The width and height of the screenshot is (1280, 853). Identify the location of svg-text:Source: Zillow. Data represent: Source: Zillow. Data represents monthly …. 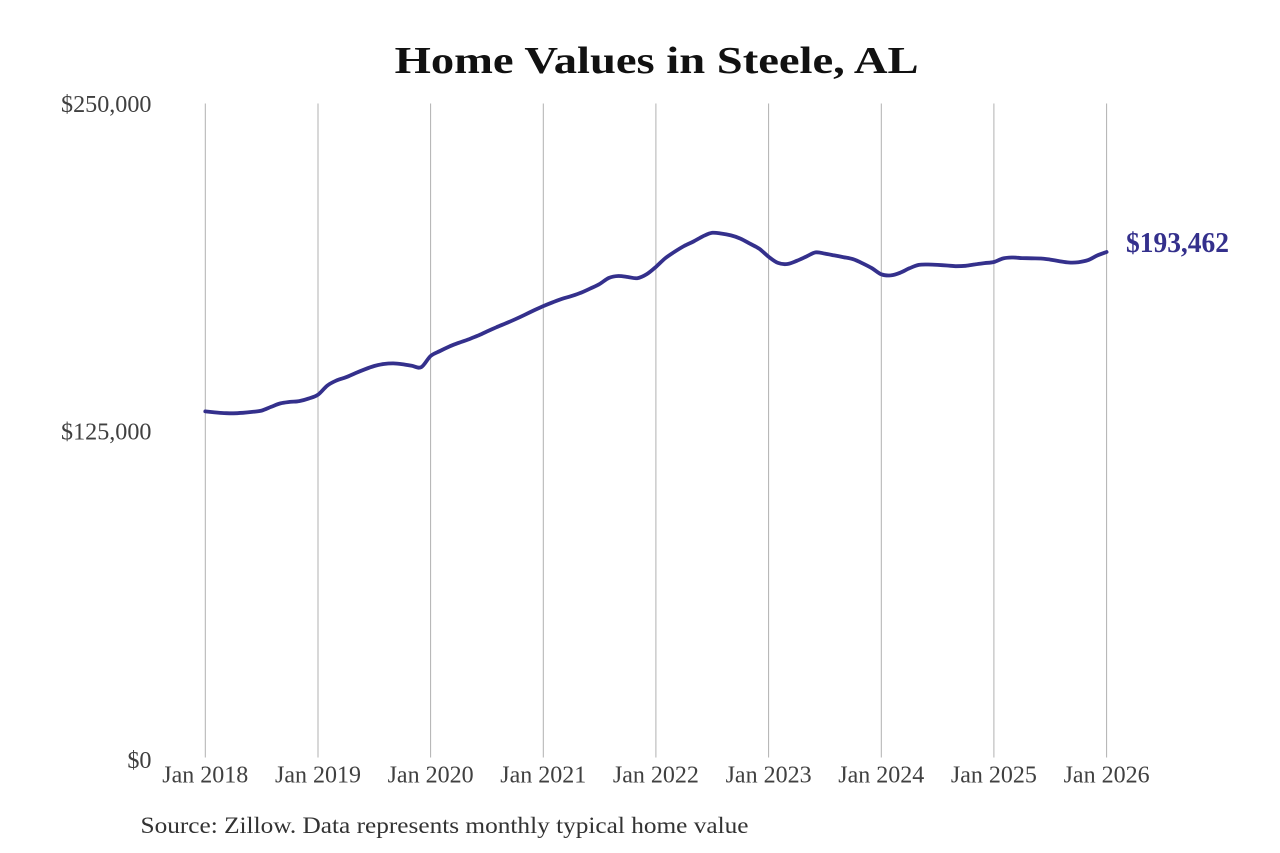
(445, 826).